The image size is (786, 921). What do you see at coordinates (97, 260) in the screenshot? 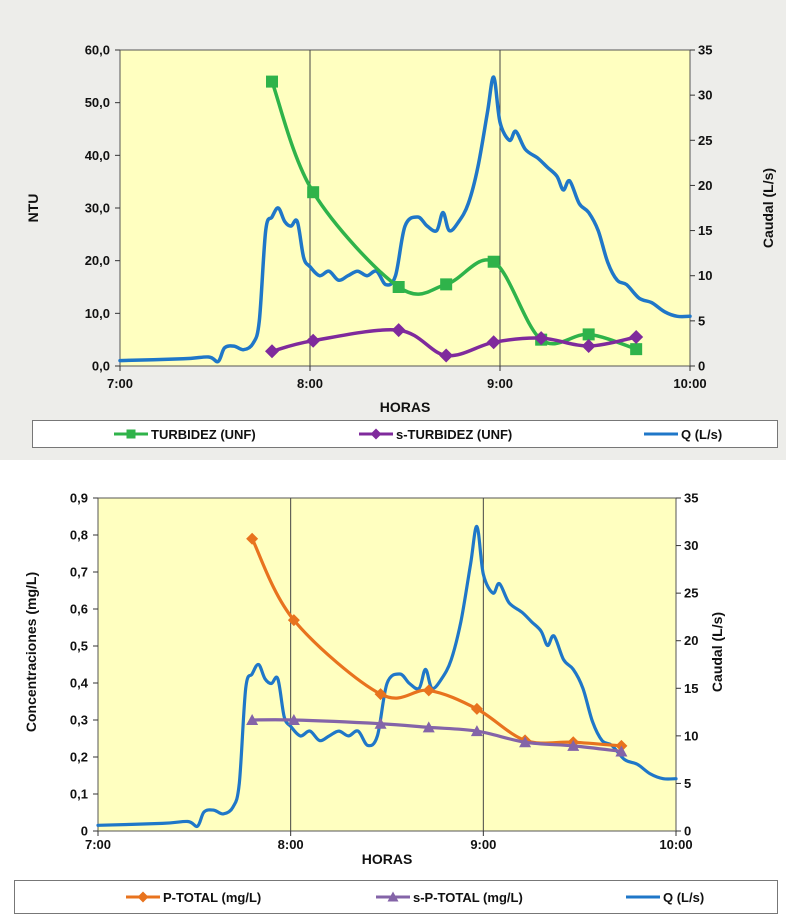
I see `y-tick-label: 20,0` at bounding box center [97, 260].